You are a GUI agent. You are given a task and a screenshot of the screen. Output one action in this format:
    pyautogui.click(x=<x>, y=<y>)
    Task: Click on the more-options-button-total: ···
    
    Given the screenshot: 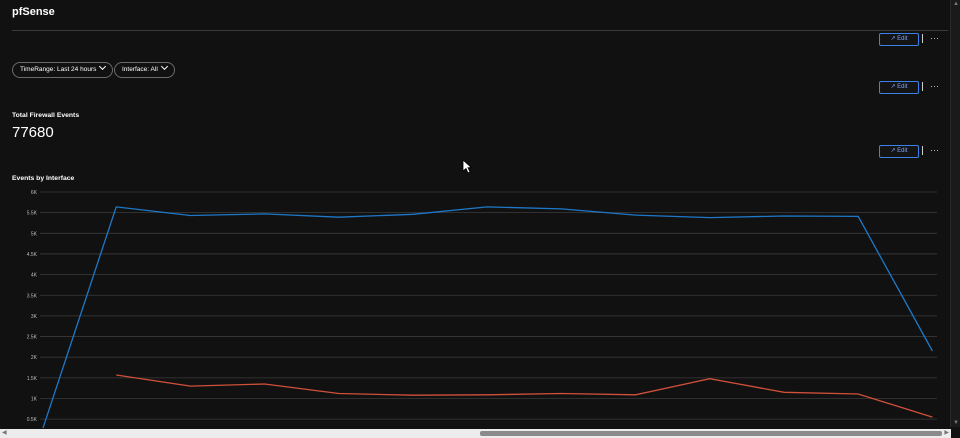 What is the action you would take?
    pyautogui.click(x=934, y=150)
    